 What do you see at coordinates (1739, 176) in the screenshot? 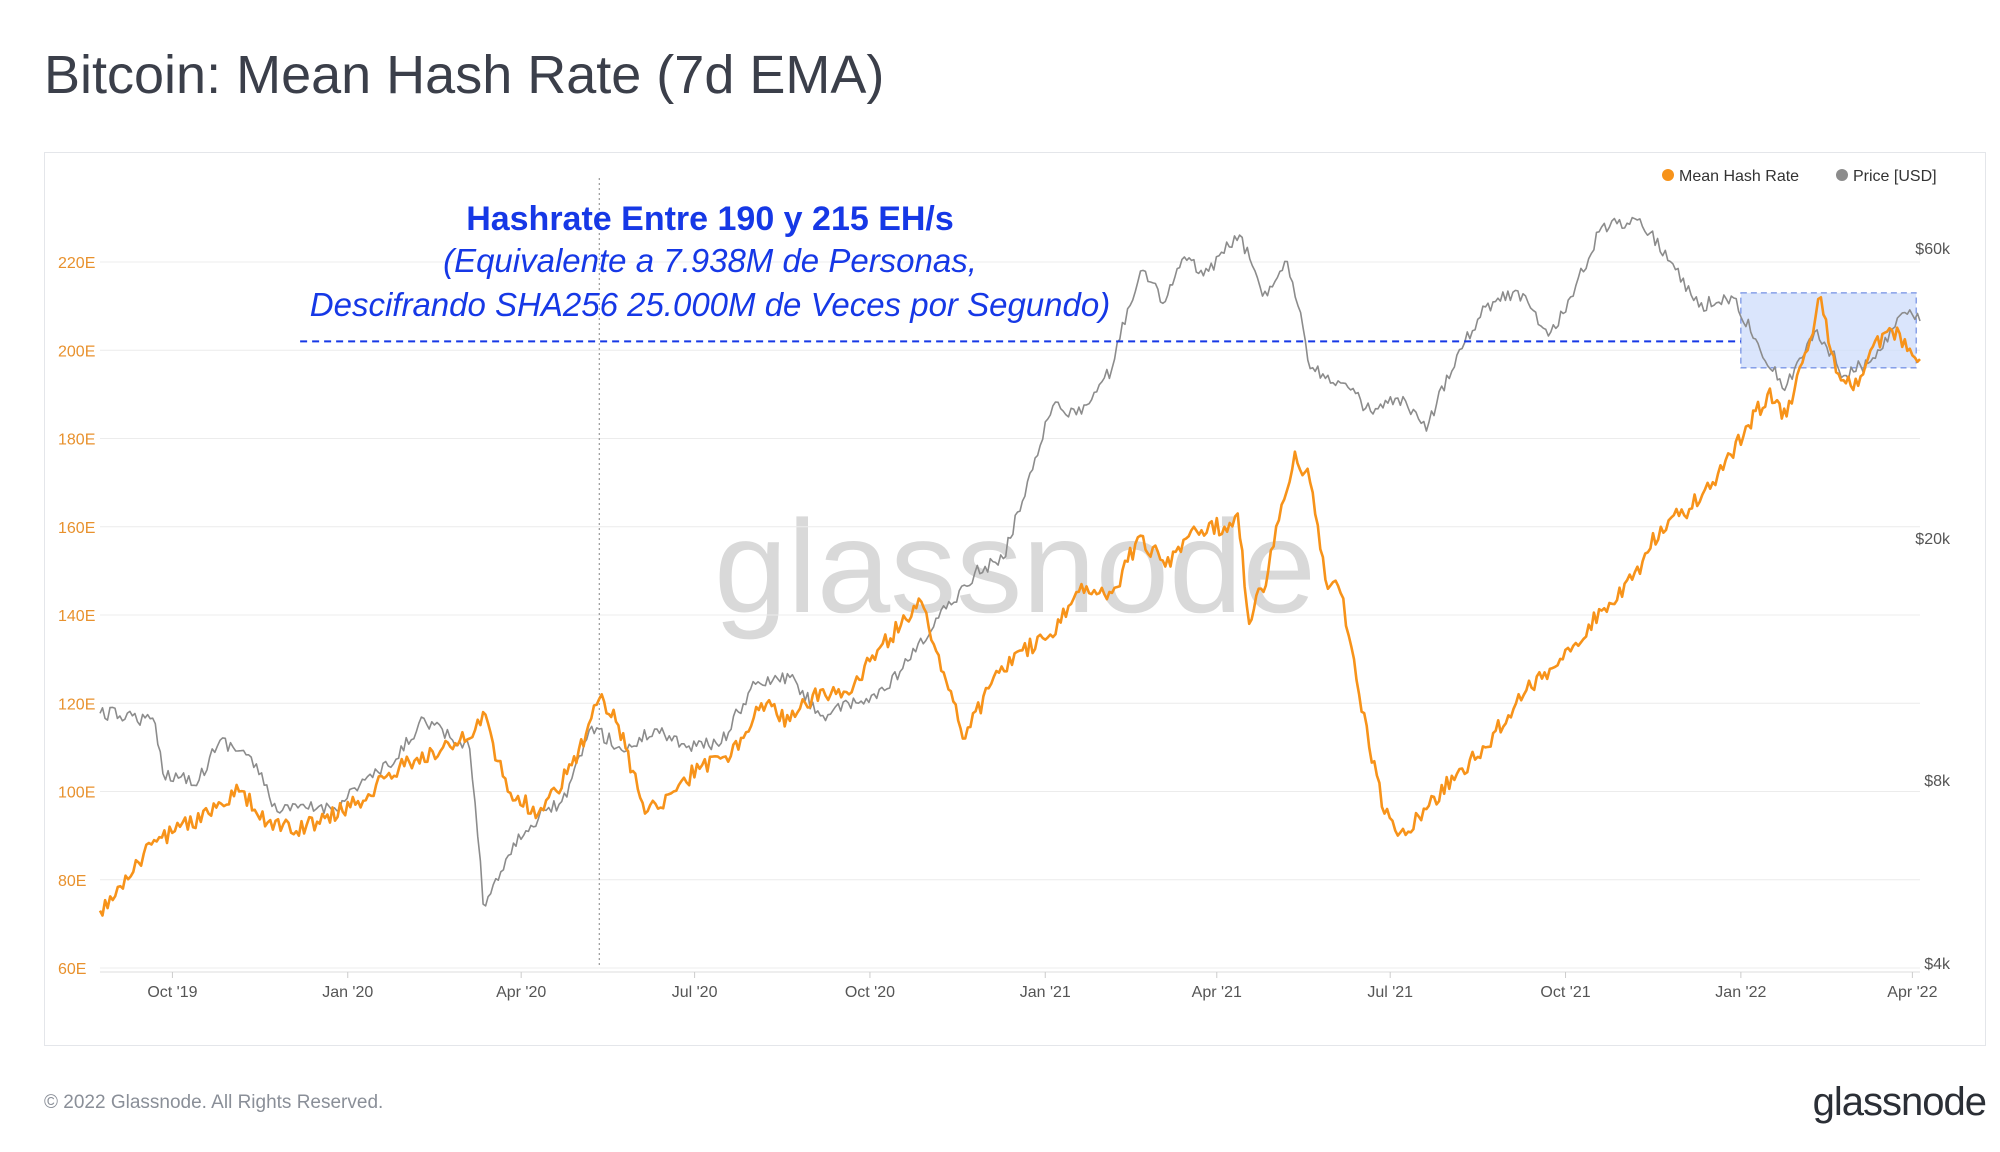
I see `legend-label-1: Mean Hash Rate` at bounding box center [1739, 176].